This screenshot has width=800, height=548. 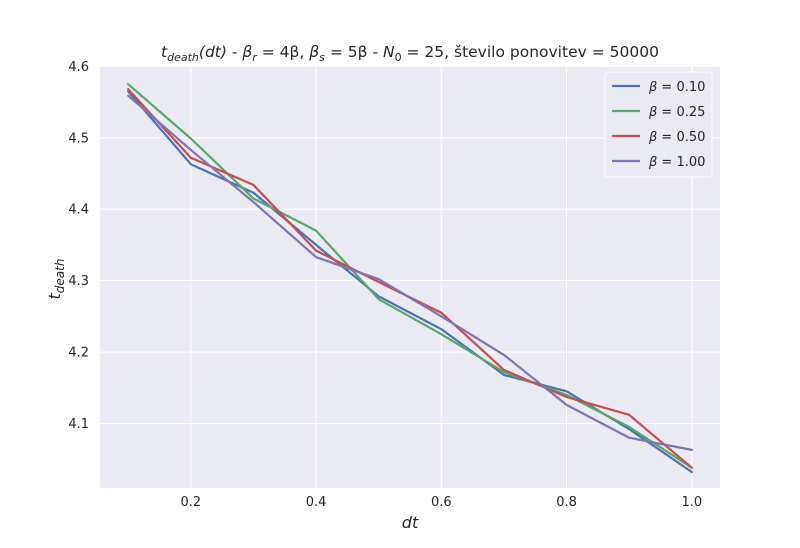 What do you see at coordinates (78, 246) in the screenshot?
I see `y-axis-ticks: 4.1 4.2 4.3 4.4 4.5 4.6` at bounding box center [78, 246].